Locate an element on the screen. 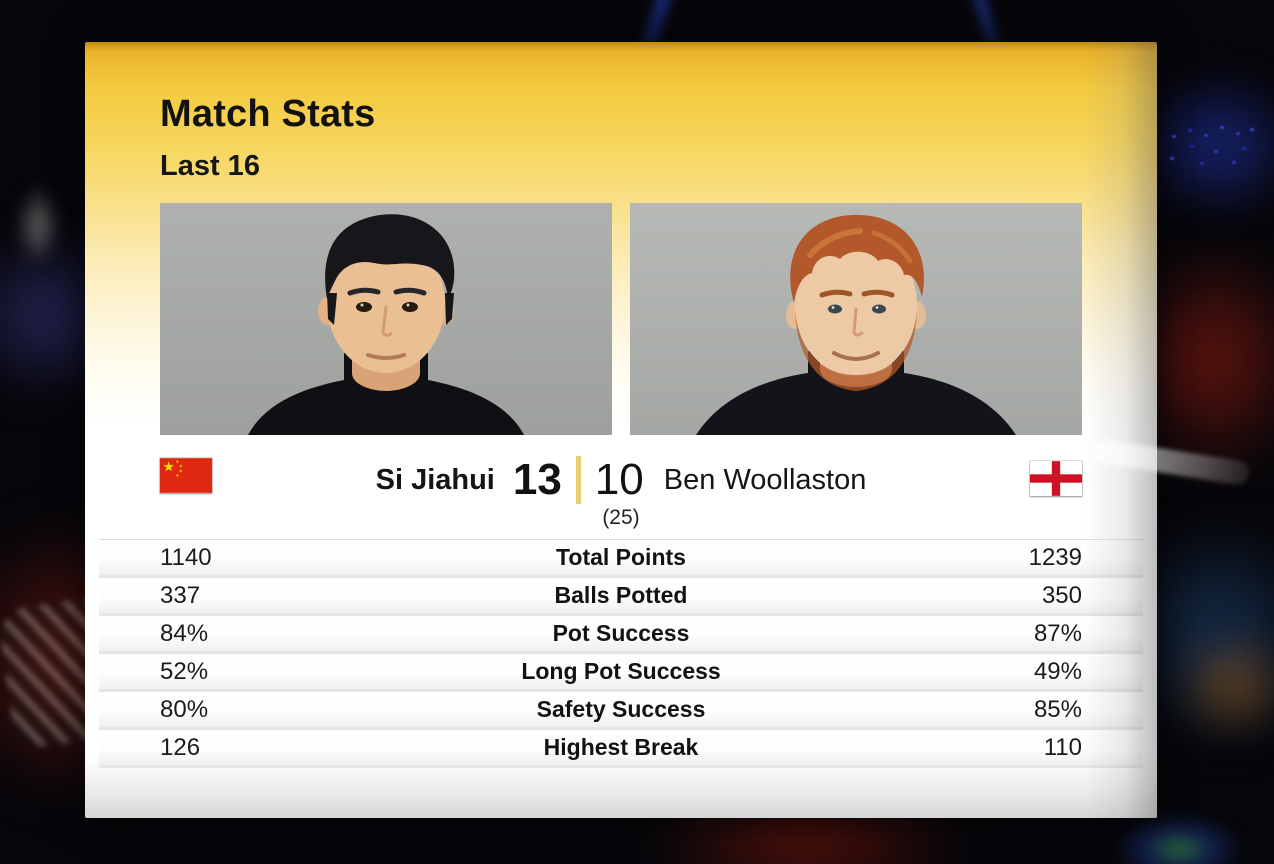 The width and height of the screenshot is (1274, 864). stat-value-right: 49% is located at coordinates (1057, 671).